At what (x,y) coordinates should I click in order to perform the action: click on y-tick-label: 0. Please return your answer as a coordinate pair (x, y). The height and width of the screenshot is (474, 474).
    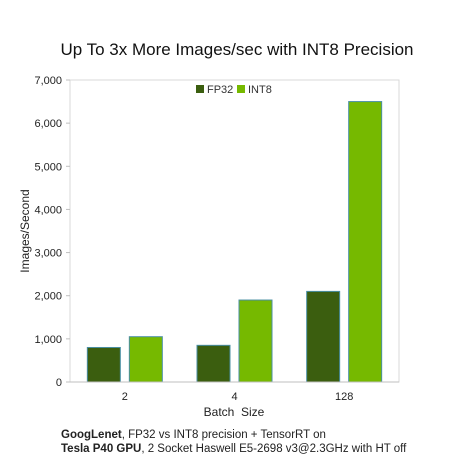
    Looking at the image, I should click on (59, 383).